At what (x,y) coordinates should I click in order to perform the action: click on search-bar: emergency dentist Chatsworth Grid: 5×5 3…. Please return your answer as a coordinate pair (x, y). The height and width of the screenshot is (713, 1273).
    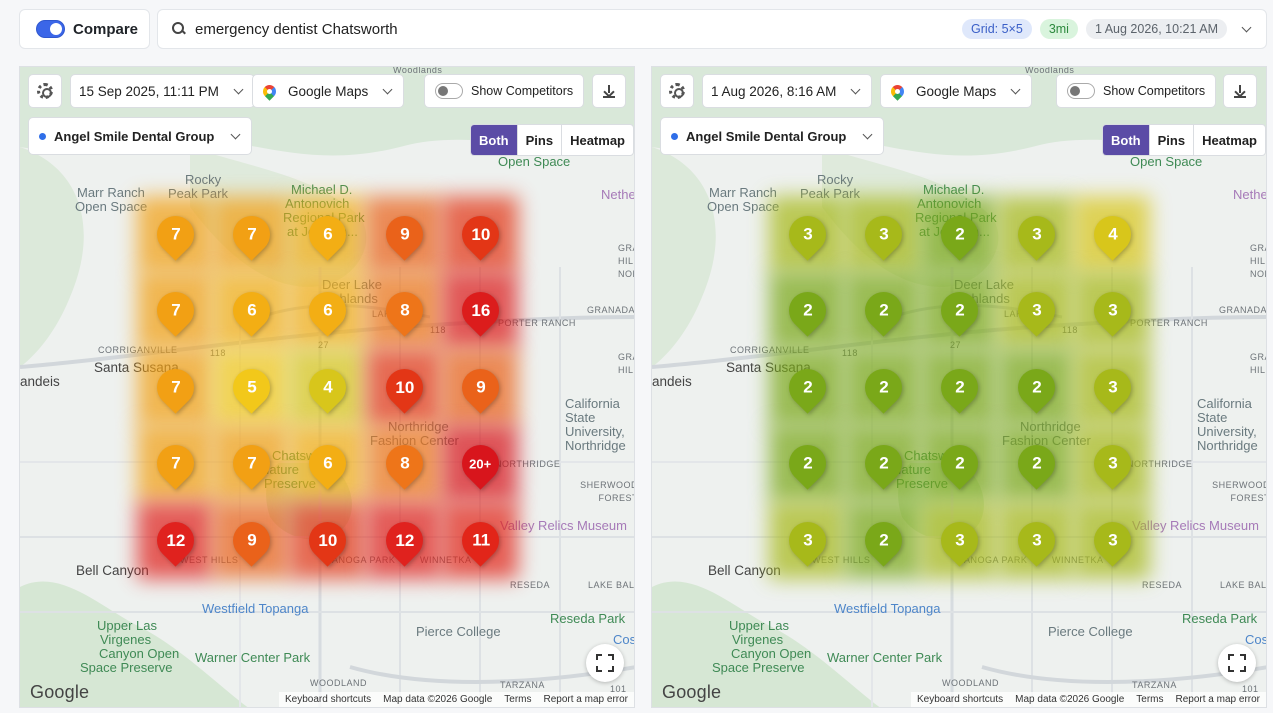
    Looking at the image, I should click on (712, 29).